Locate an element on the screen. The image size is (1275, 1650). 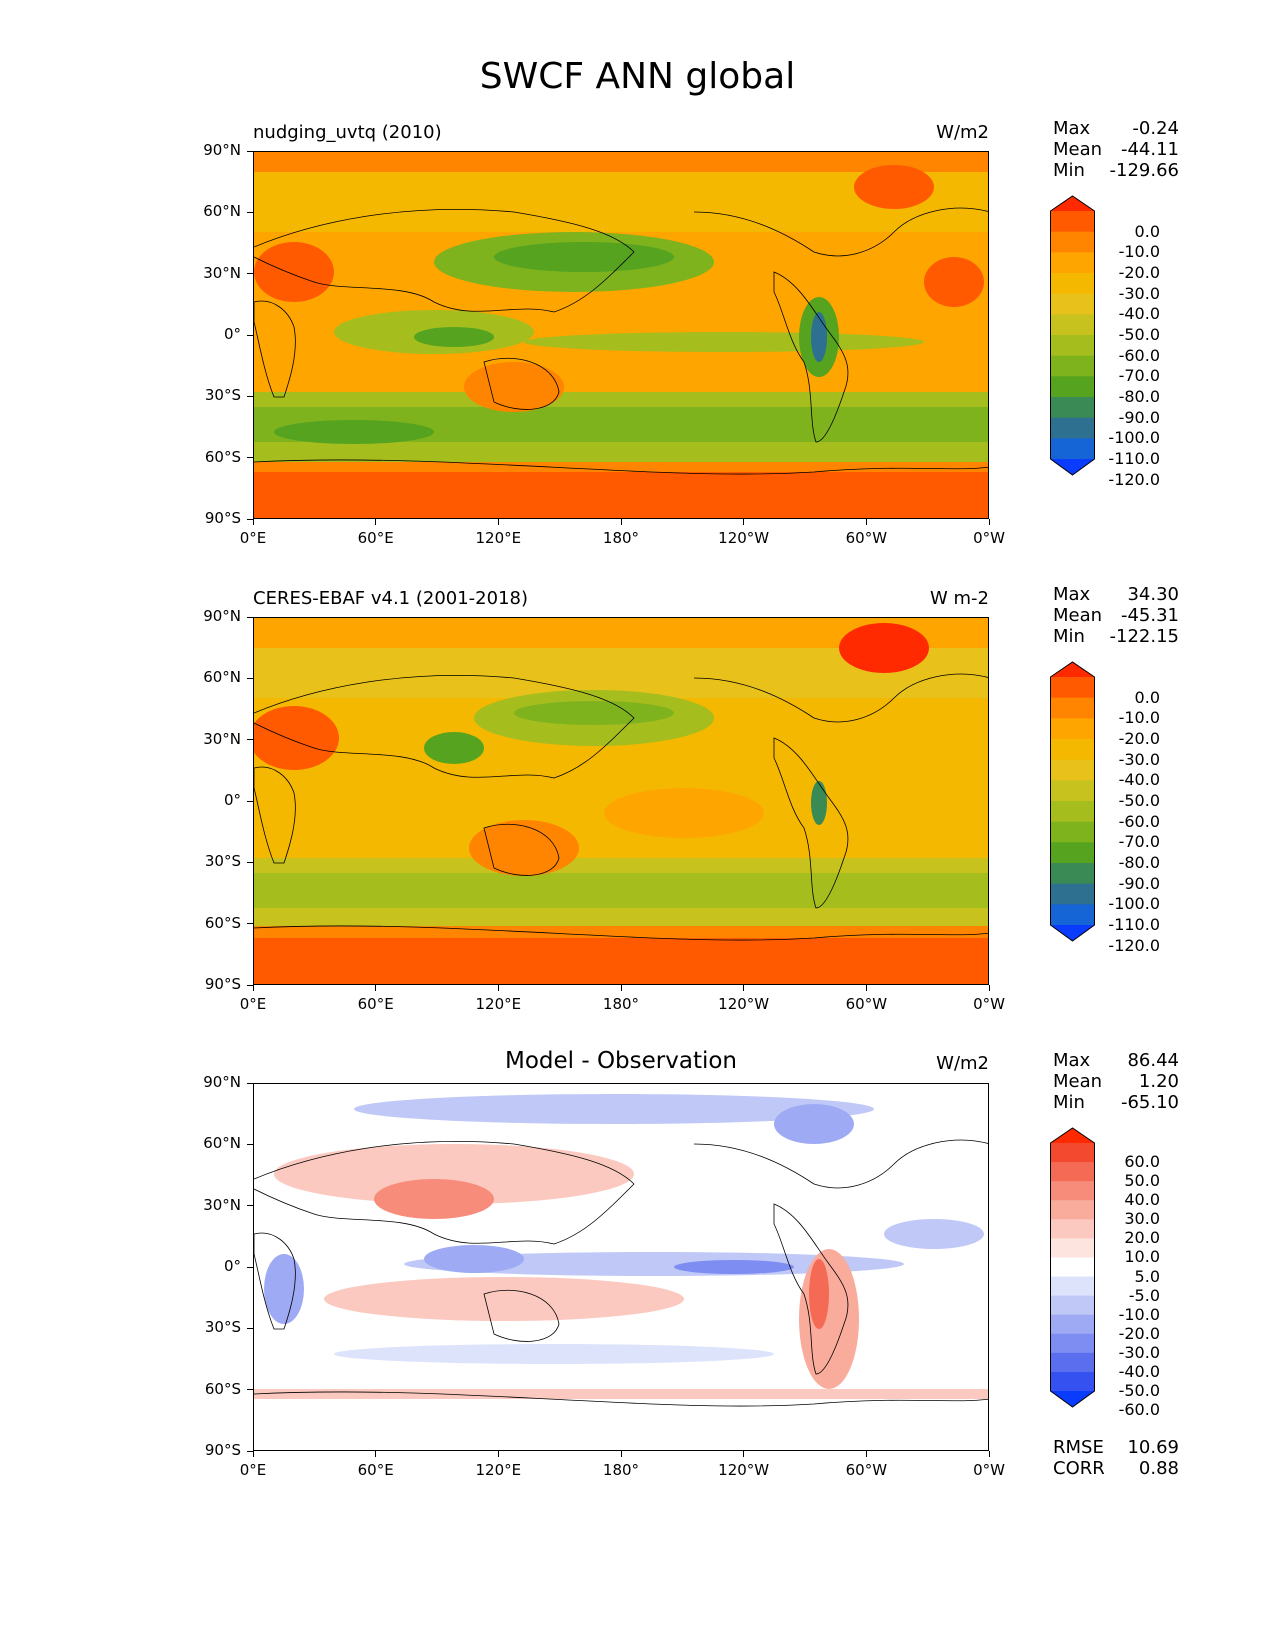
stat-row: Min -129.66 is located at coordinates (1116, 170).